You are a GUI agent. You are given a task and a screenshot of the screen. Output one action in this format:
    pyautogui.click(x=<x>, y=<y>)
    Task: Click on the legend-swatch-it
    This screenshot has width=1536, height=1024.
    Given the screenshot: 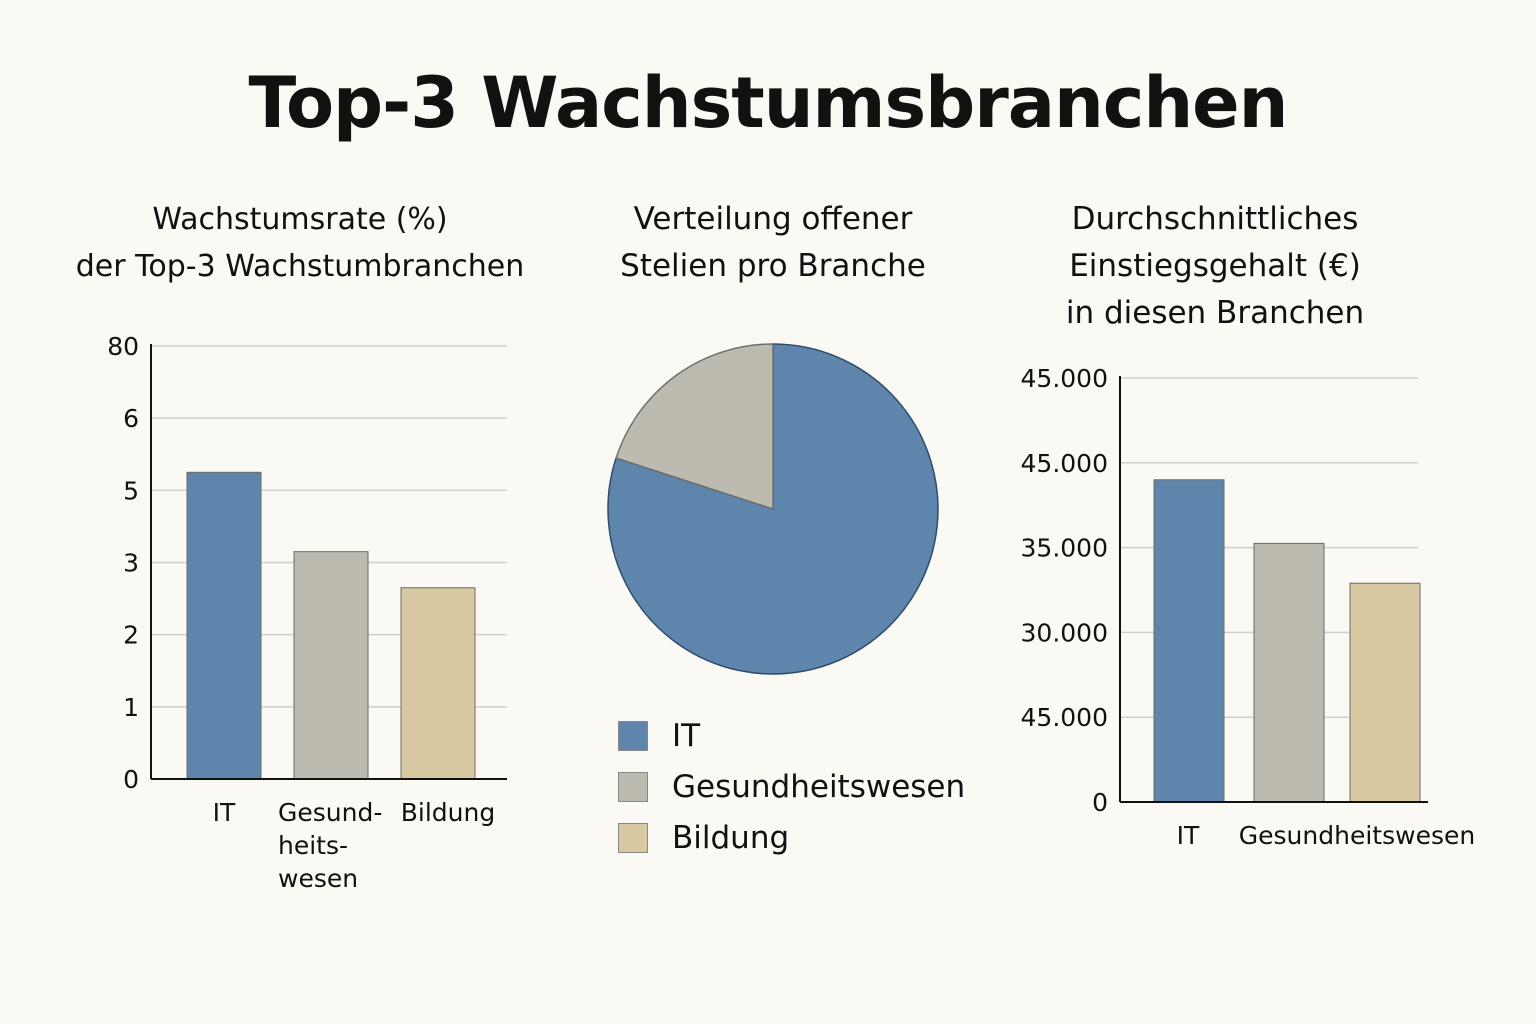 What is the action you would take?
    pyautogui.click(x=633, y=735)
    